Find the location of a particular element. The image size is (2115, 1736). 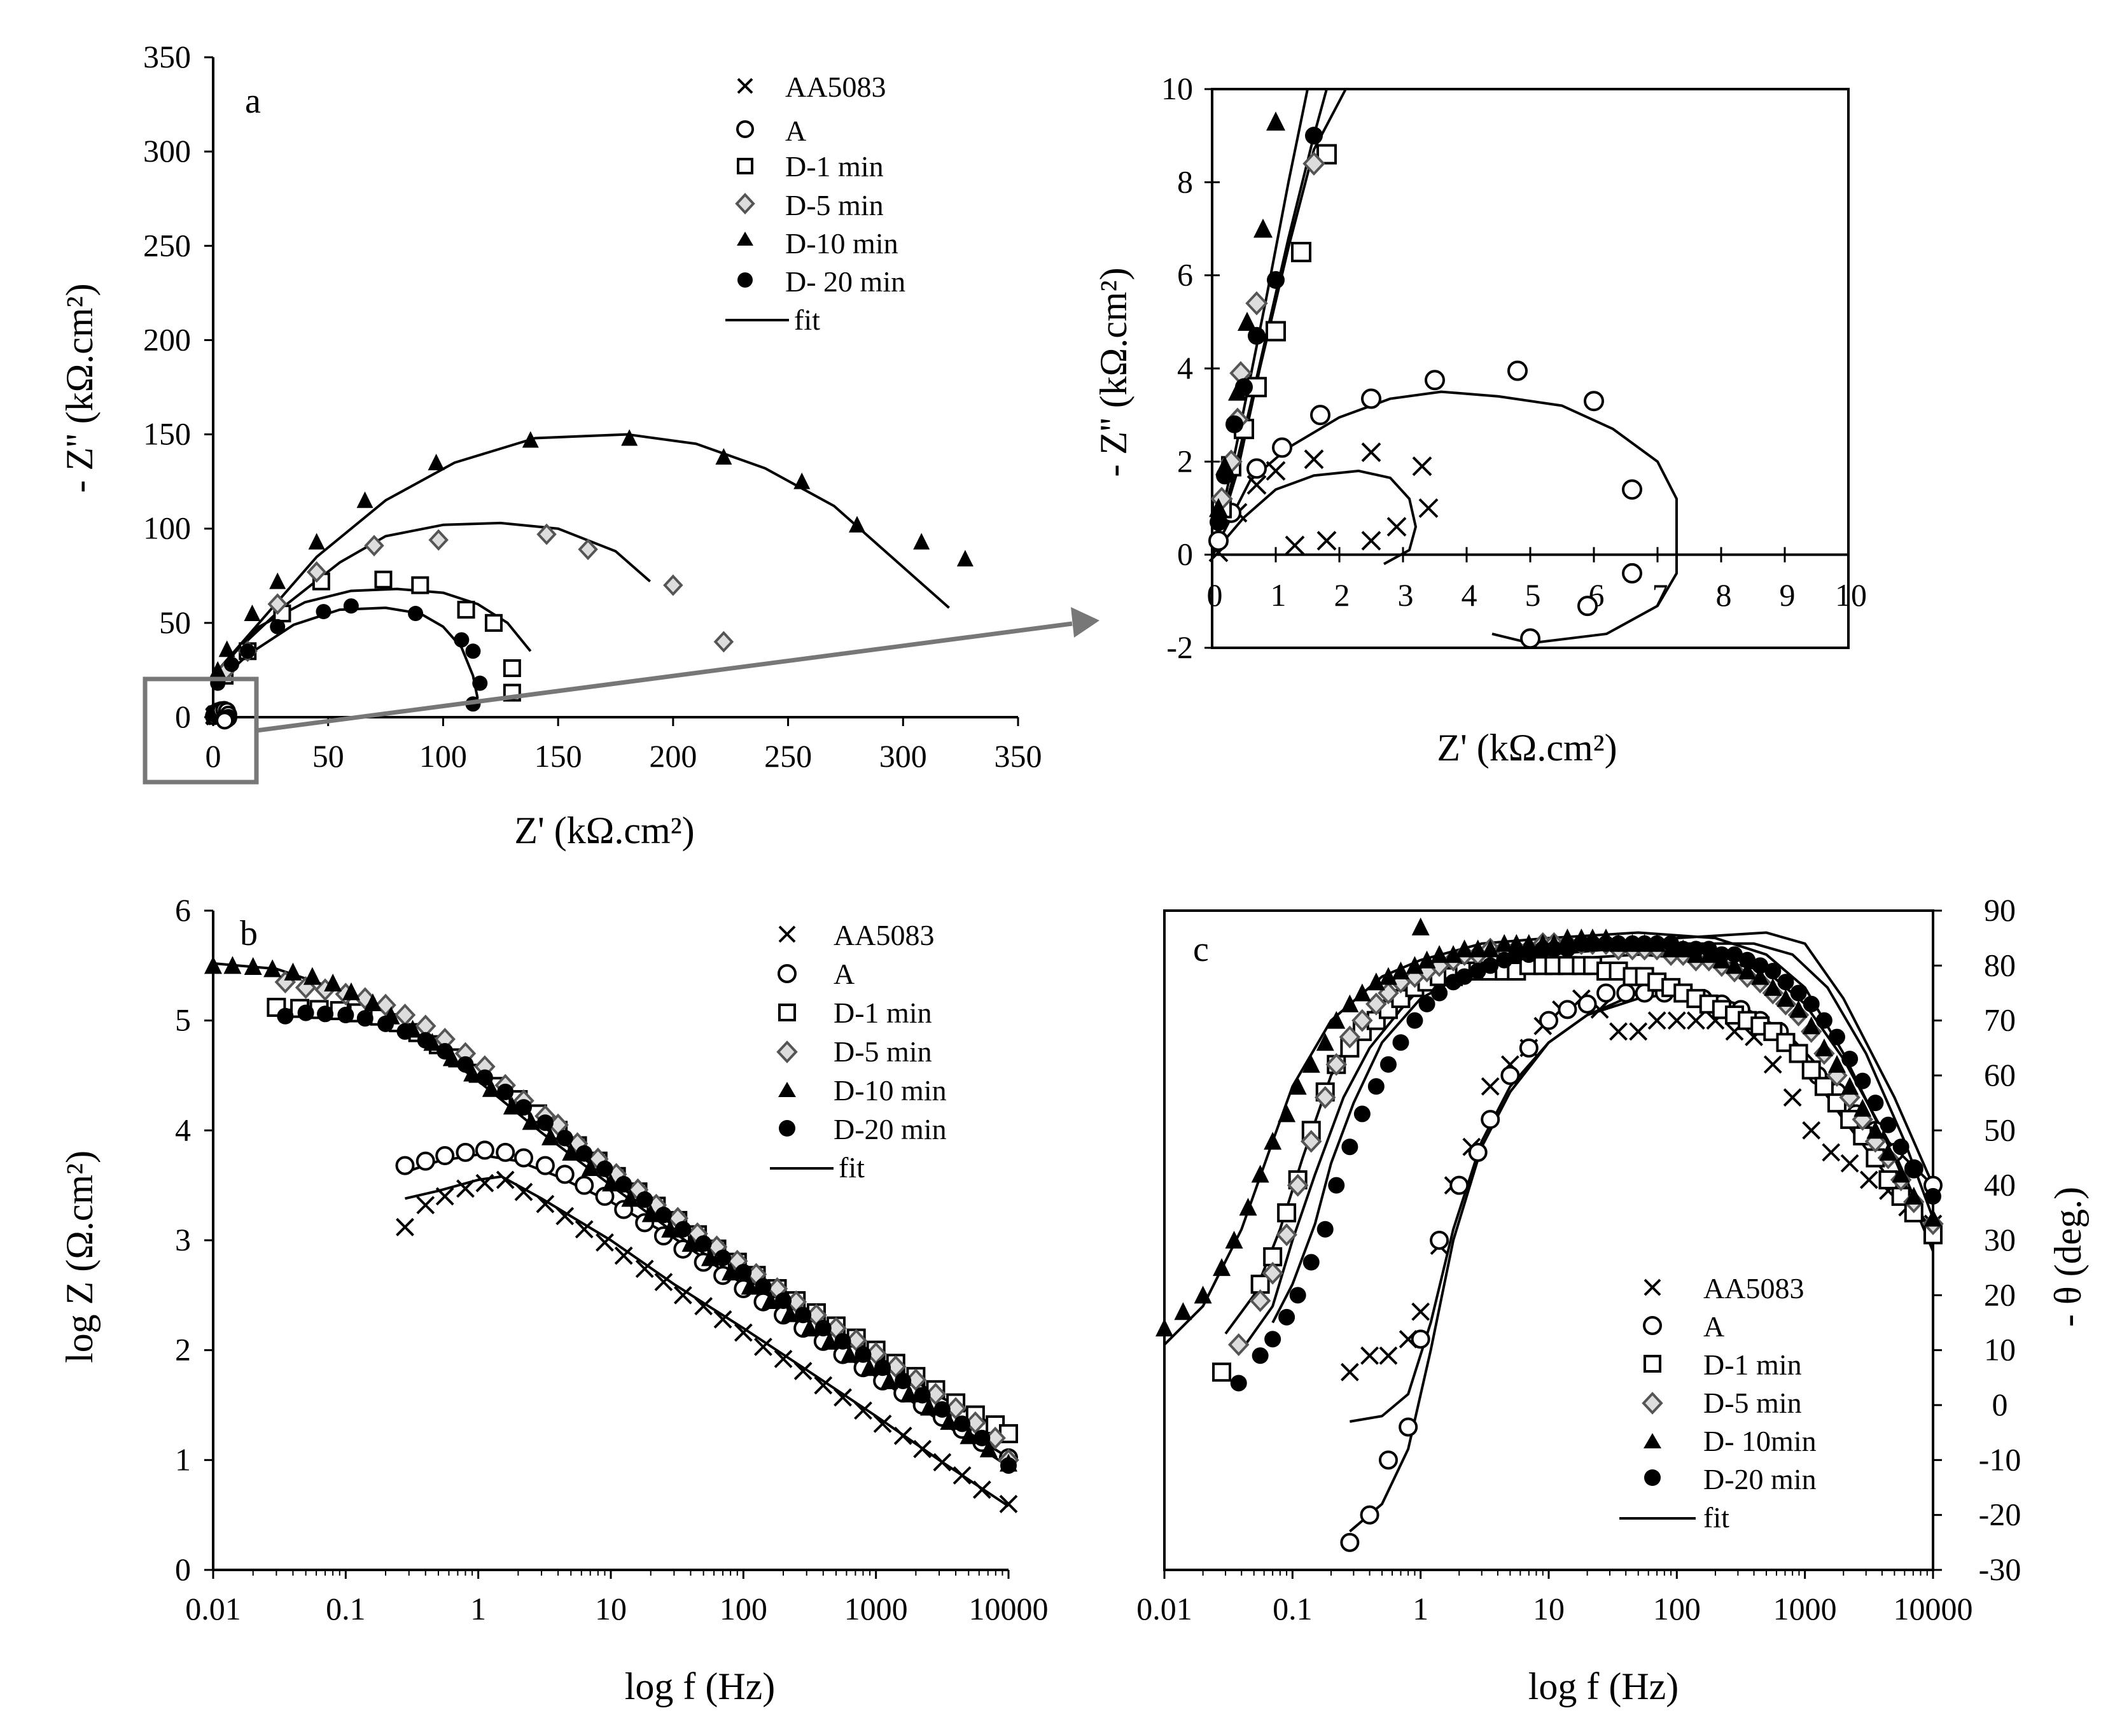

b-ytick-label-4: 4 is located at coordinates (183, 1129).